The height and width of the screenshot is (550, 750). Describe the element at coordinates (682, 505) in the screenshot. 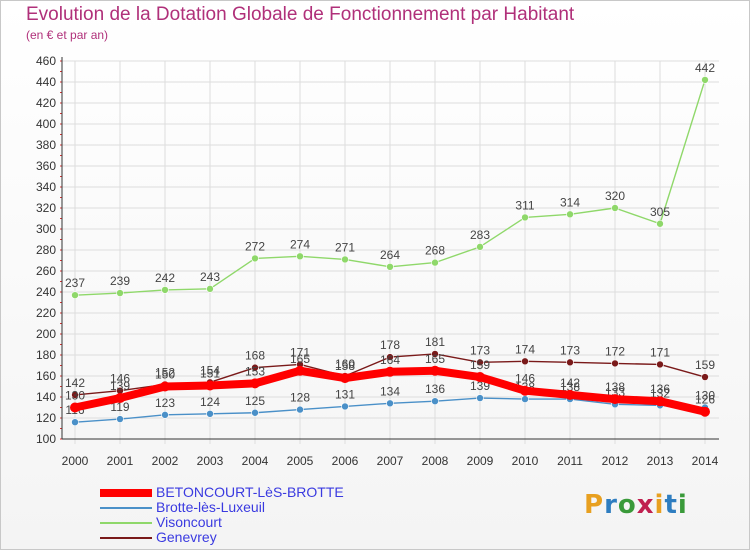

I see `logo-letter: i` at that location.